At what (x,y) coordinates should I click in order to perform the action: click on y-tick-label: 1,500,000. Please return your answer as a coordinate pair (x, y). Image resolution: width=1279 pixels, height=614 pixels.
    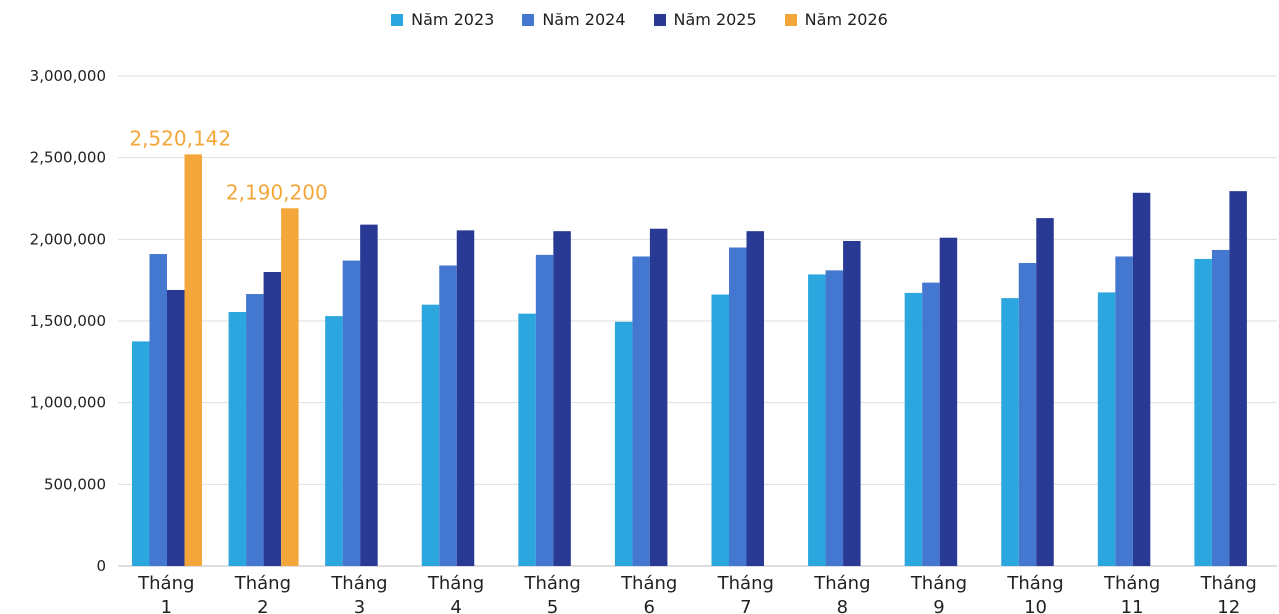
    Looking at the image, I should click on (68, 321).